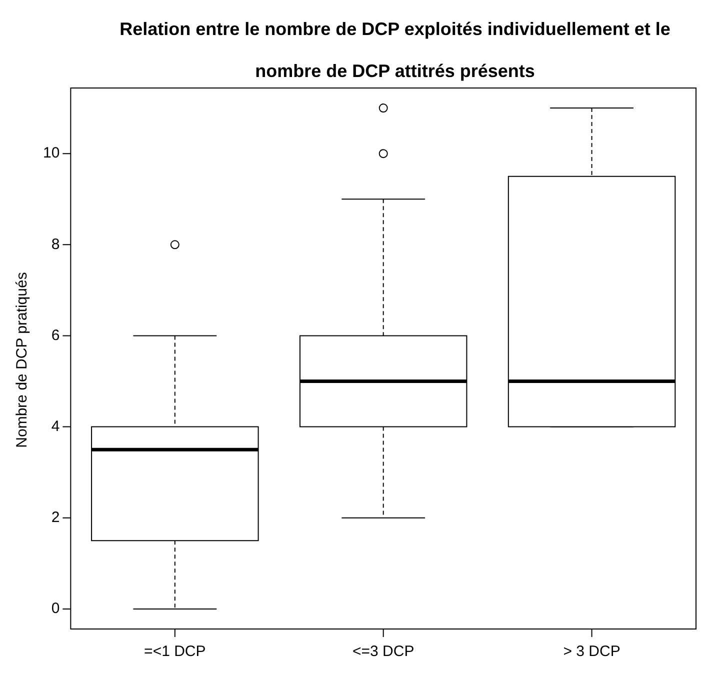  I want to click on y-tick-label: 6, so click(55, 335).